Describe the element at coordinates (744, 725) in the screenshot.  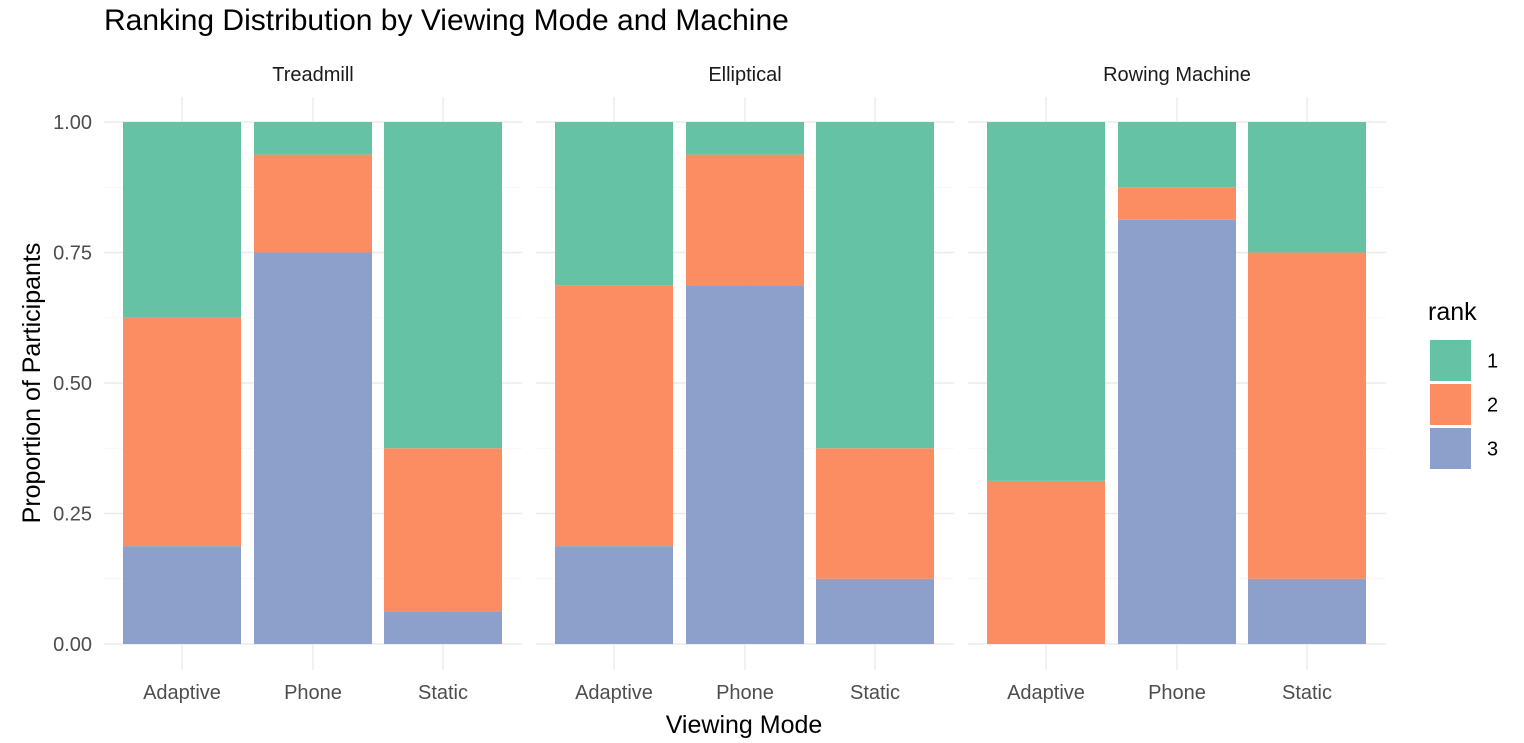
I see `x-axis-title: Viewing Mode` at that location.